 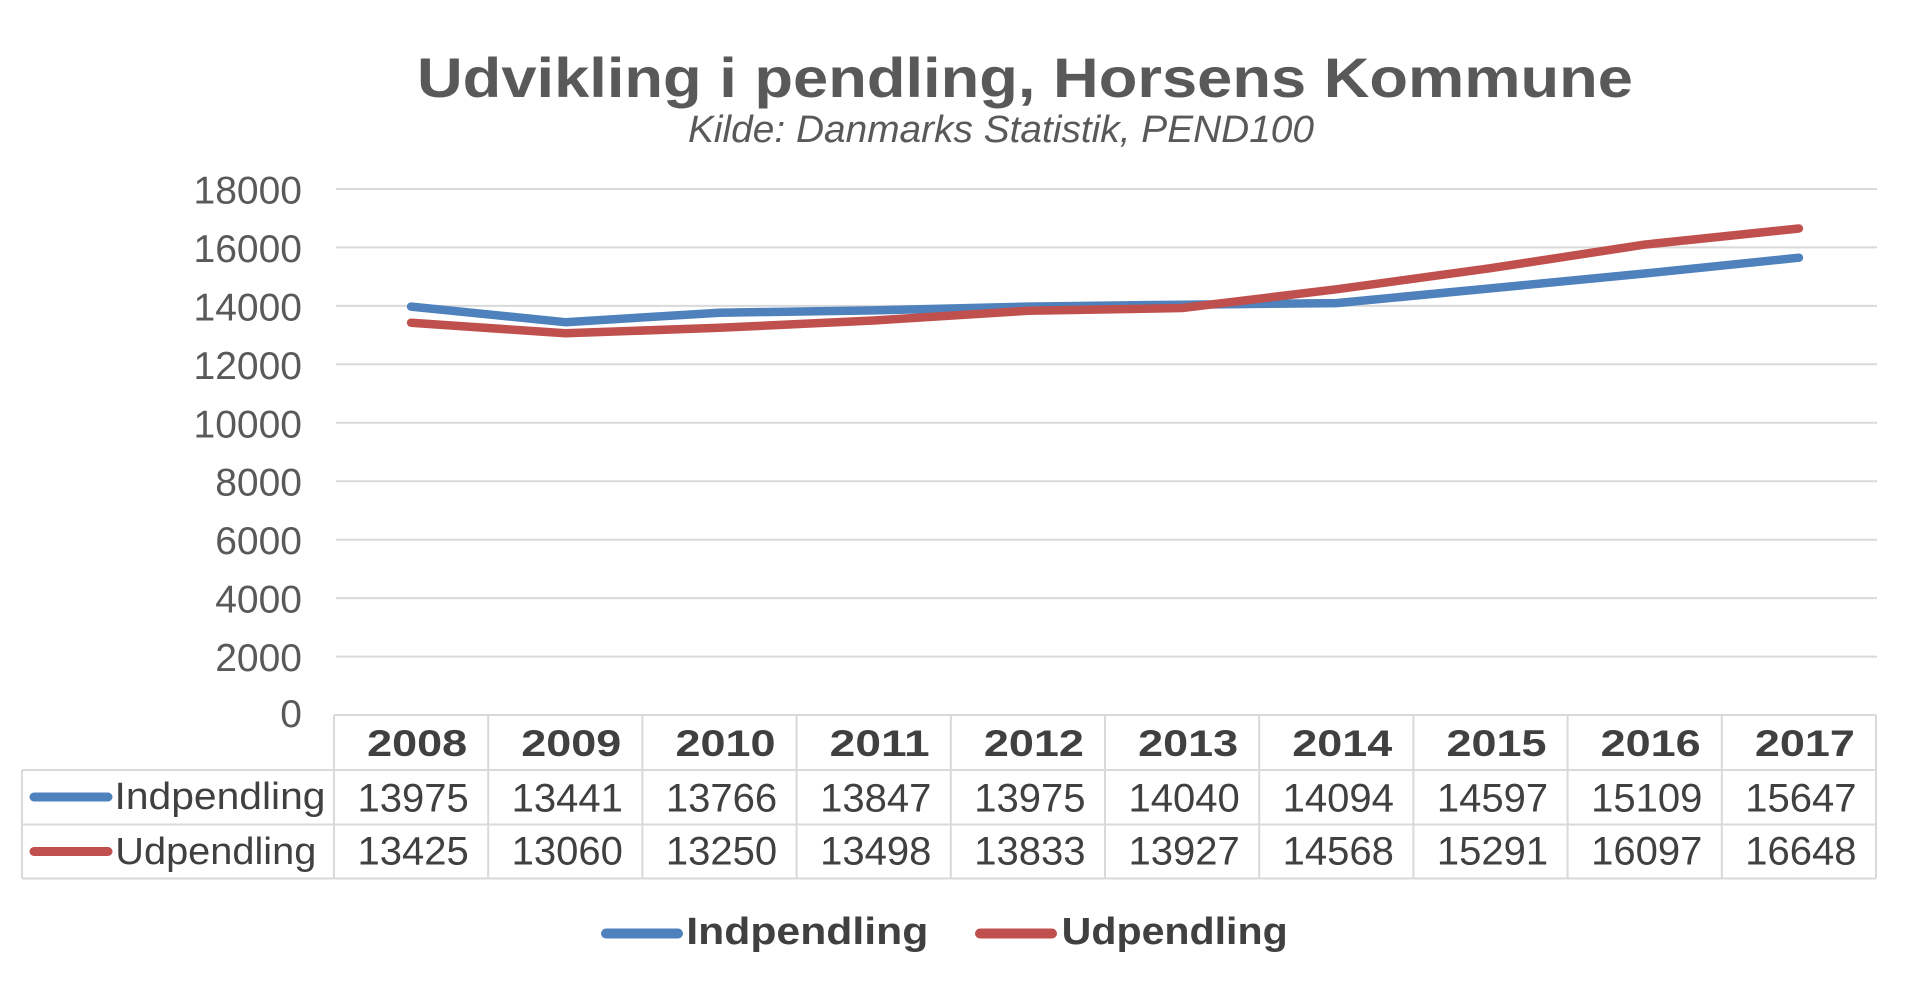 What do you see at coordinates (1497, 743) in the screenshot?
I see `svg-text: 2015` at bounding box center [1497, 743].